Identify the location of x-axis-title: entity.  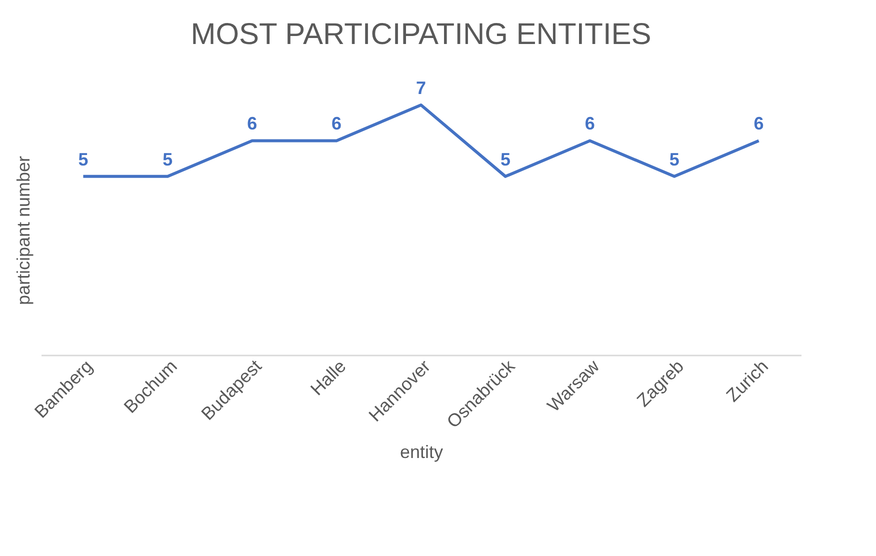
(422, 452).